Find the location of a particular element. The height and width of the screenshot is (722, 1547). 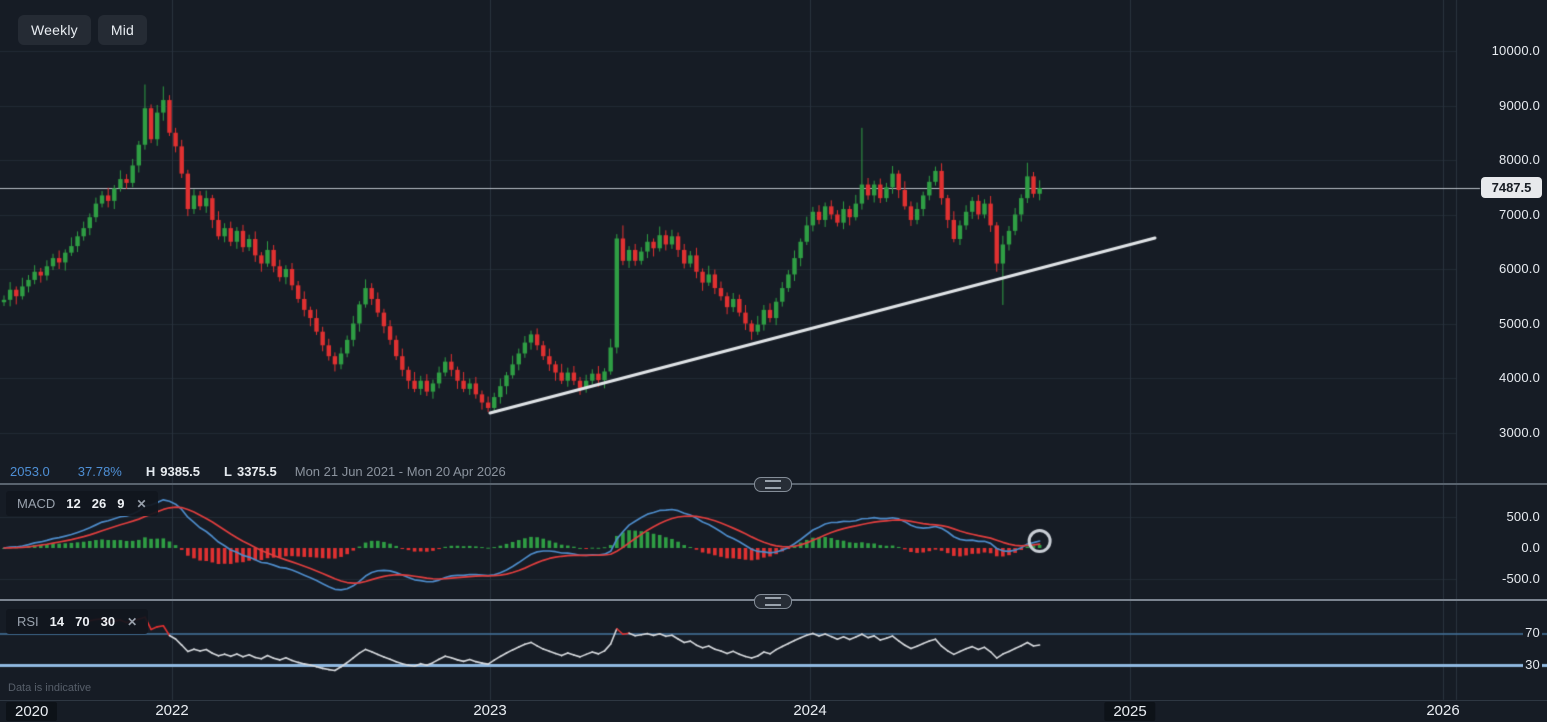

chart-toolbar: Weekly Mid is located at coordinates (83, 30).